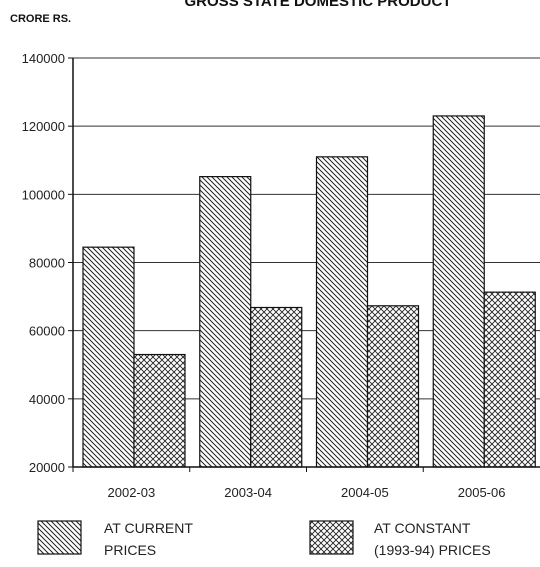 This screenshot has width=540, height=567. I want to click on x-tick-label: 2005-06, so click(482, 492).